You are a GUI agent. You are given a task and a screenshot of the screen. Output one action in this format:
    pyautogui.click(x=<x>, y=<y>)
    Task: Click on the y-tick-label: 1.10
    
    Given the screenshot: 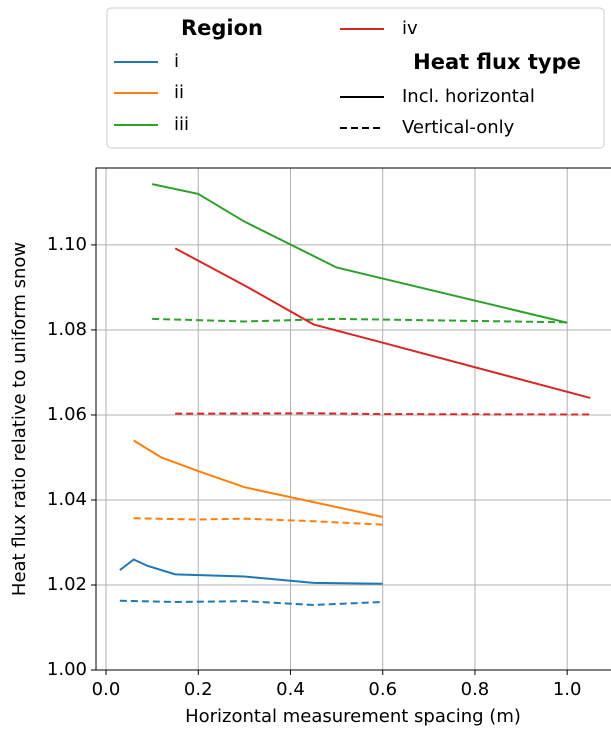 What is the action you would take?
    pyautogui.click(x=67, y=244)
    